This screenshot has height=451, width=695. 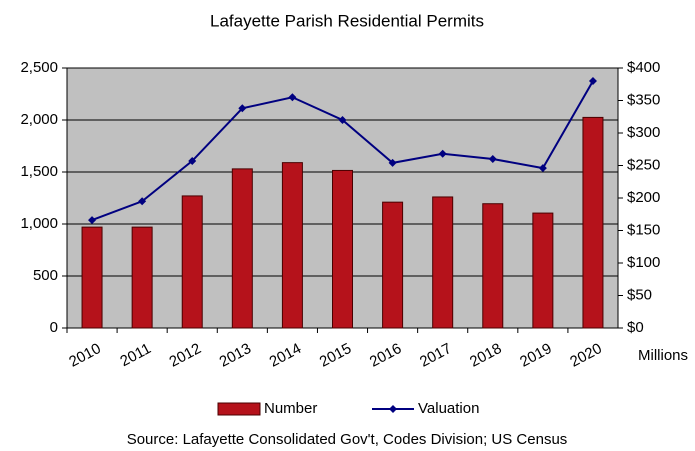 What do you see at coordinates (535, 355) in the screenshot?
I see `x-tick-label: 2019` at bounding box center [535, 355].